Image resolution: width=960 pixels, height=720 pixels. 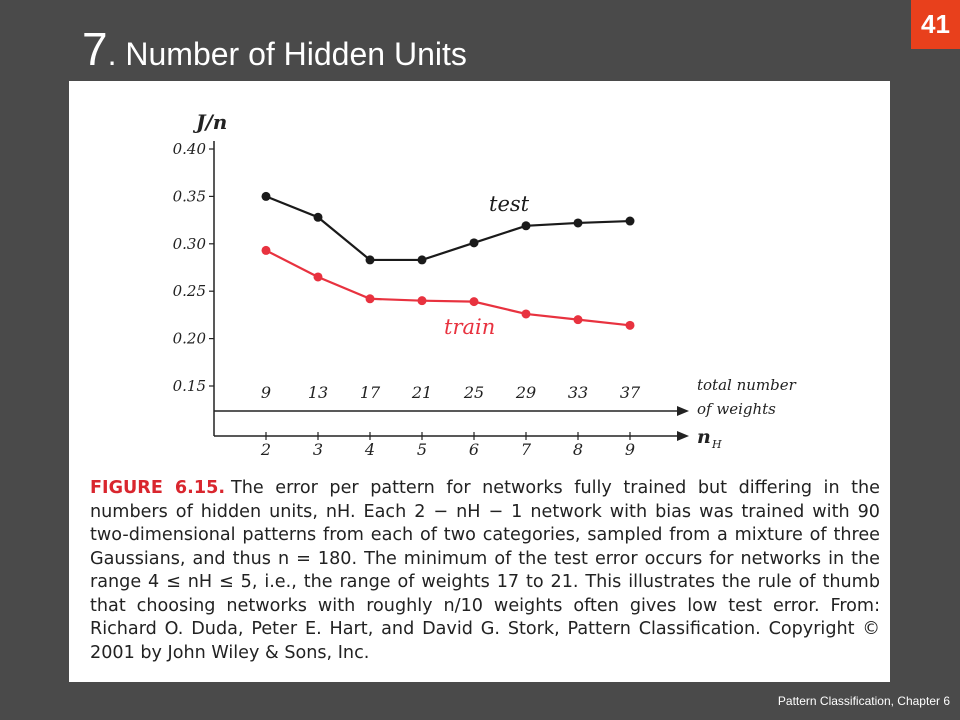 I want to click on x-tick-label: 9, so click(x=630, y=449).